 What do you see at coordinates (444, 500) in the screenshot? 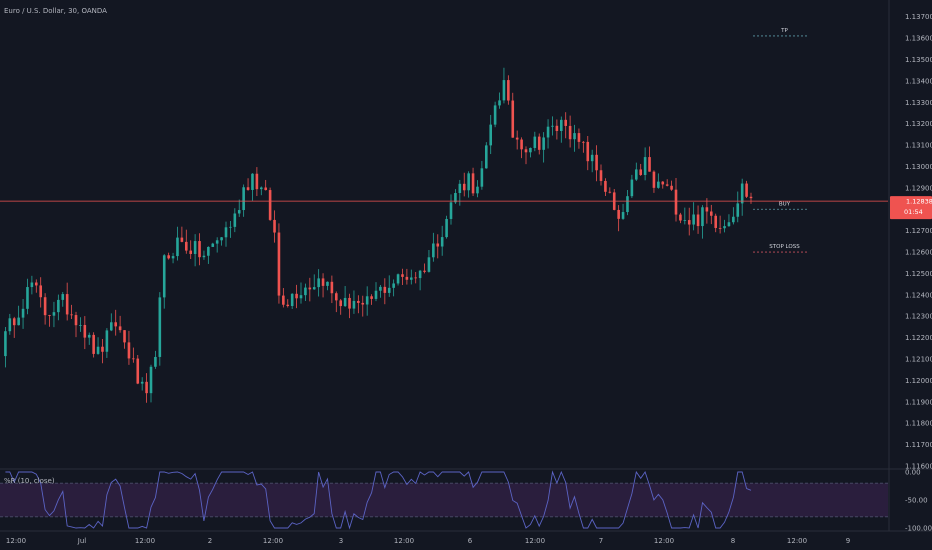
I see `williams-r-pane: %R (10, close)` at bounding box center [444, 500].